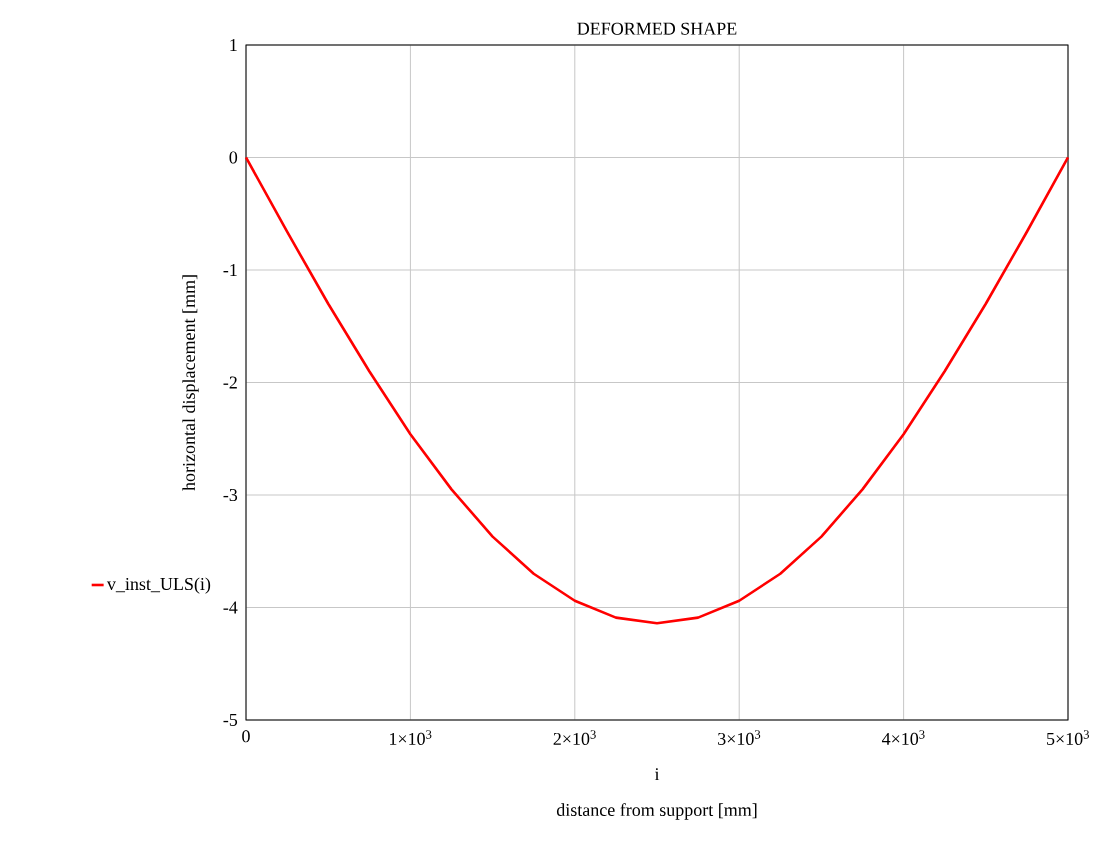 The height and width of the screenshot is (861, 1108). I want to click on y-axis-title: horizontal displacement [mm], so click(190, 383).